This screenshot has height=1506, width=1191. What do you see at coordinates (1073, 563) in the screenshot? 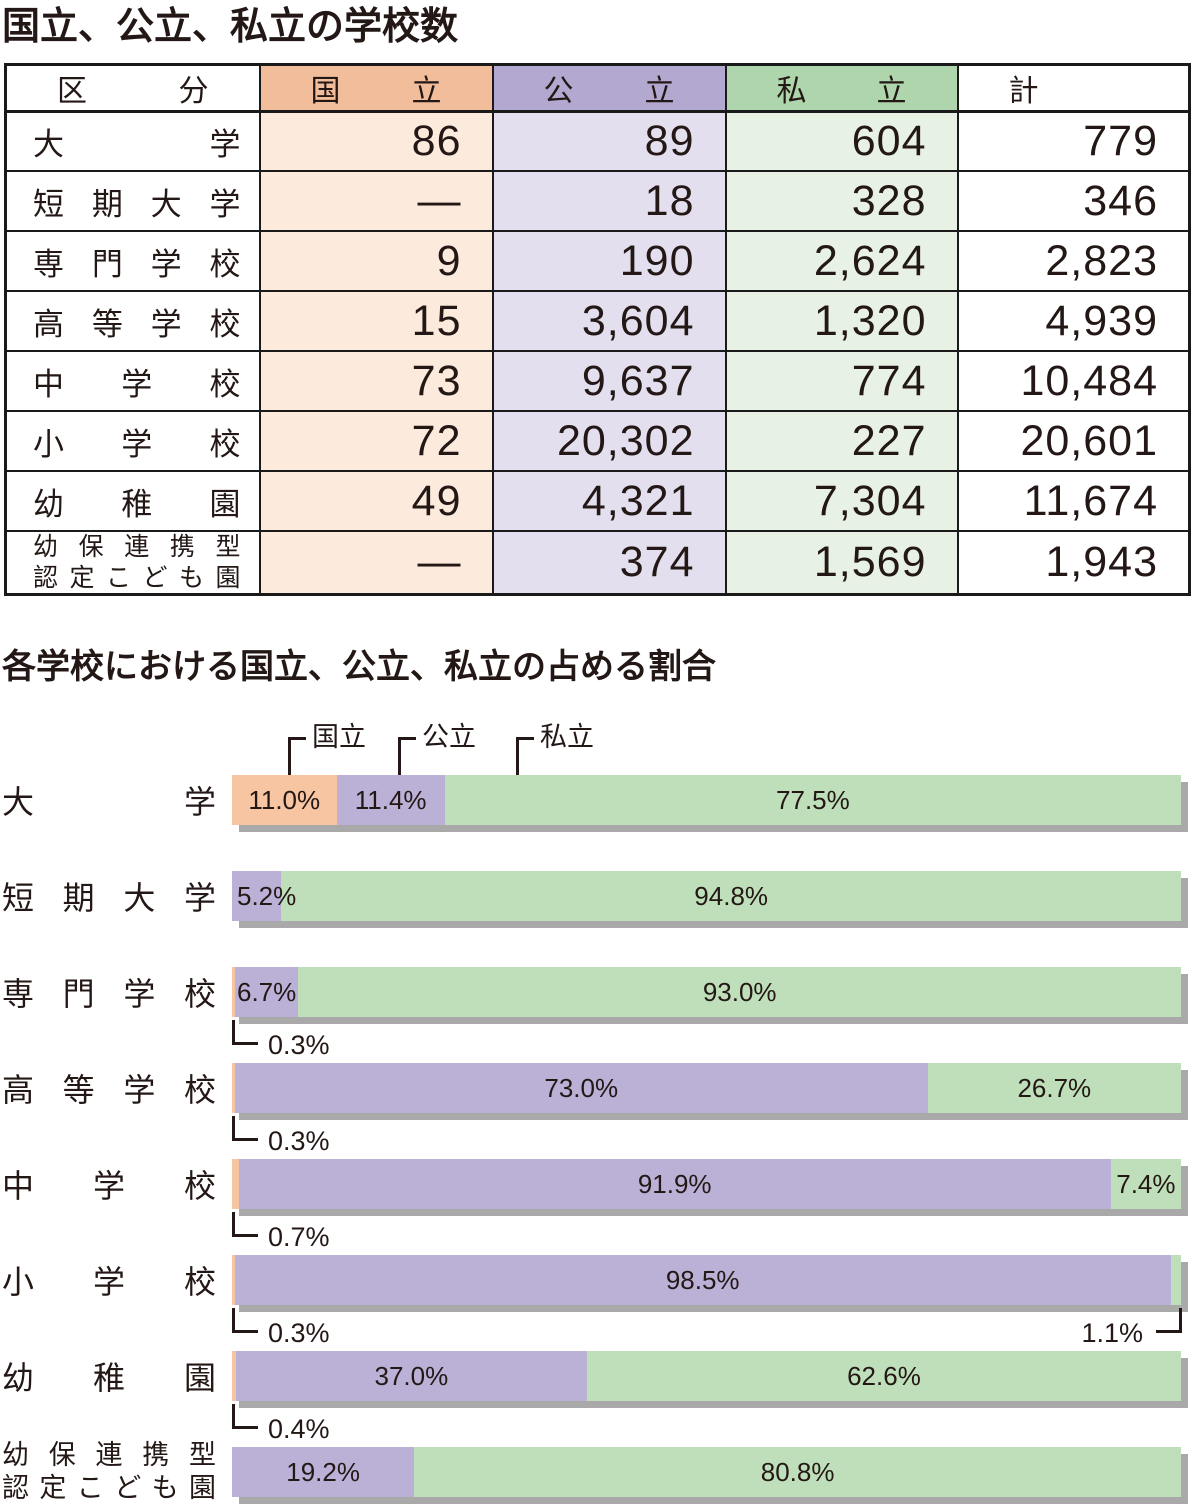
I see `total-count: 1,943` at bounding box center [1073, 563].